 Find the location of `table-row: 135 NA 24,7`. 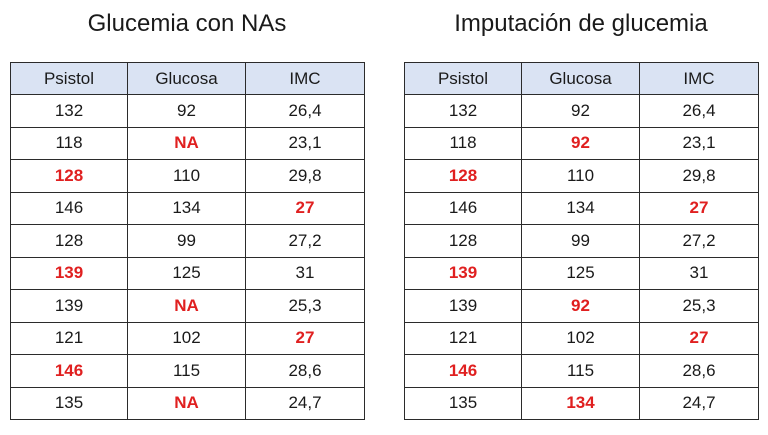

table-row: 135 NA 24,7 is located at coordinates (187, 403).